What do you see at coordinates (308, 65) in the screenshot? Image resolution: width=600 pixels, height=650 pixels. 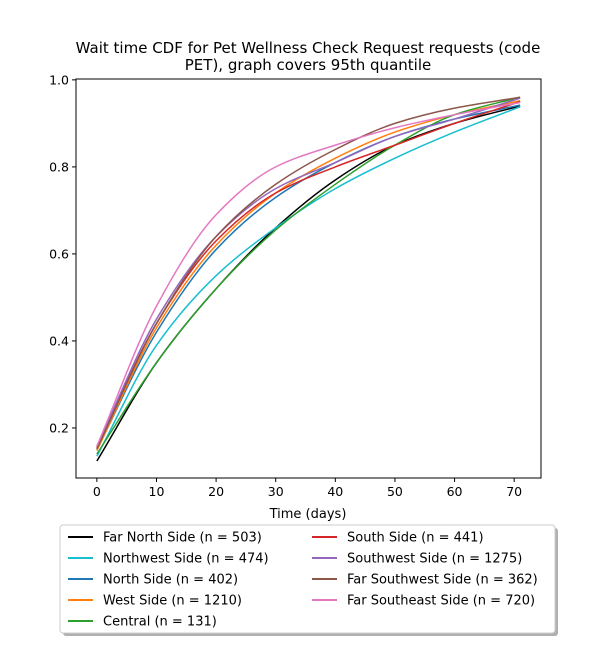 I see `chart-title-line-2: PET), graph covers 95th quantile` at bounding box center [308, 65].